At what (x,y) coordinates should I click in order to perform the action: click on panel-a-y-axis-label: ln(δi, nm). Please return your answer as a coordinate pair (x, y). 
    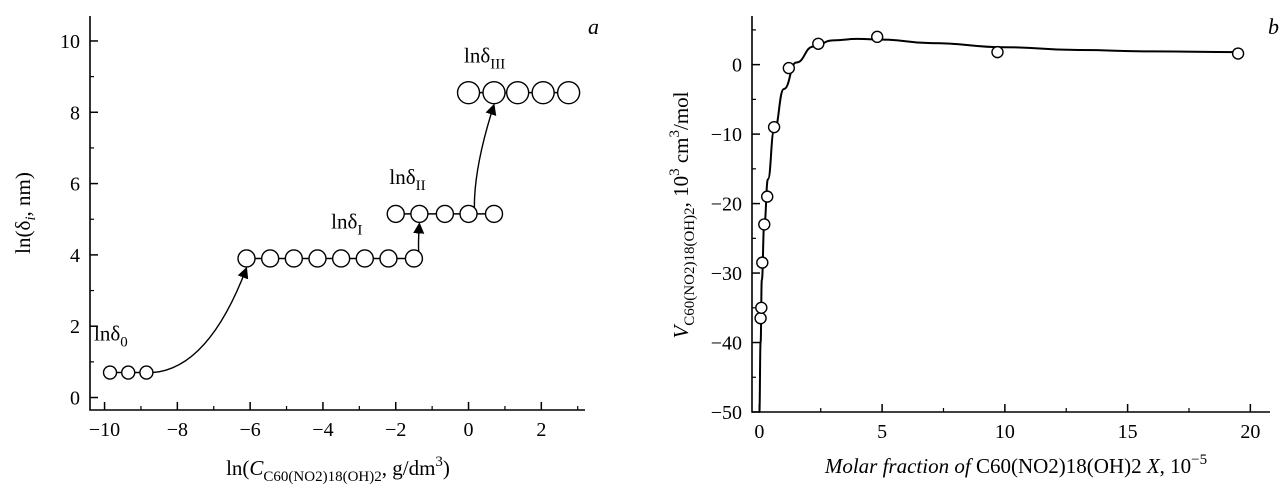
    Looking at the image, I should click on (25, 213).